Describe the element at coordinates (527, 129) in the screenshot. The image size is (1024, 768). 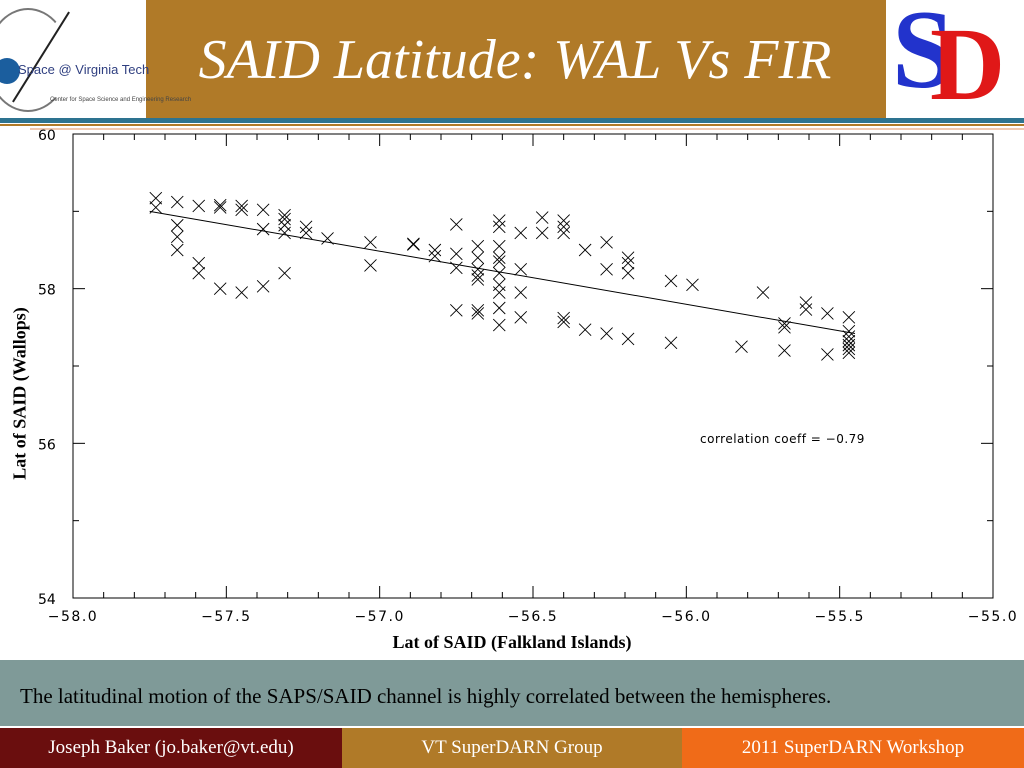
I see `divider-rule-light` at that location.